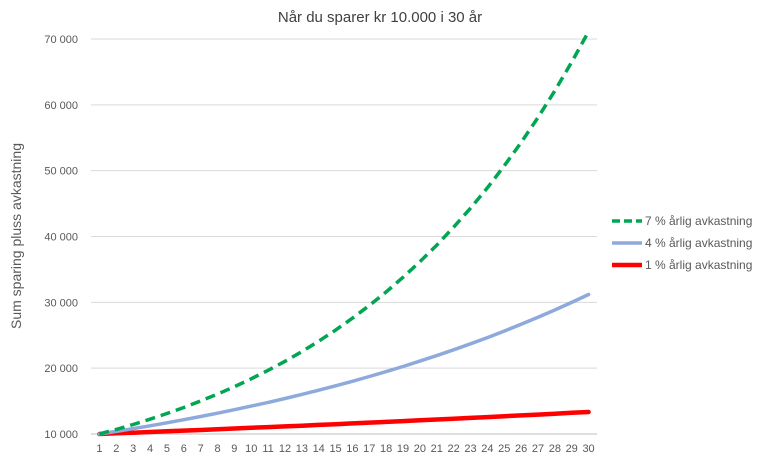 The image size is (767, 460). What do you see at coordinates (61, 303) in the screenshot?
I see `y-tick-label: 30 000` at bounding box center [61, 303].